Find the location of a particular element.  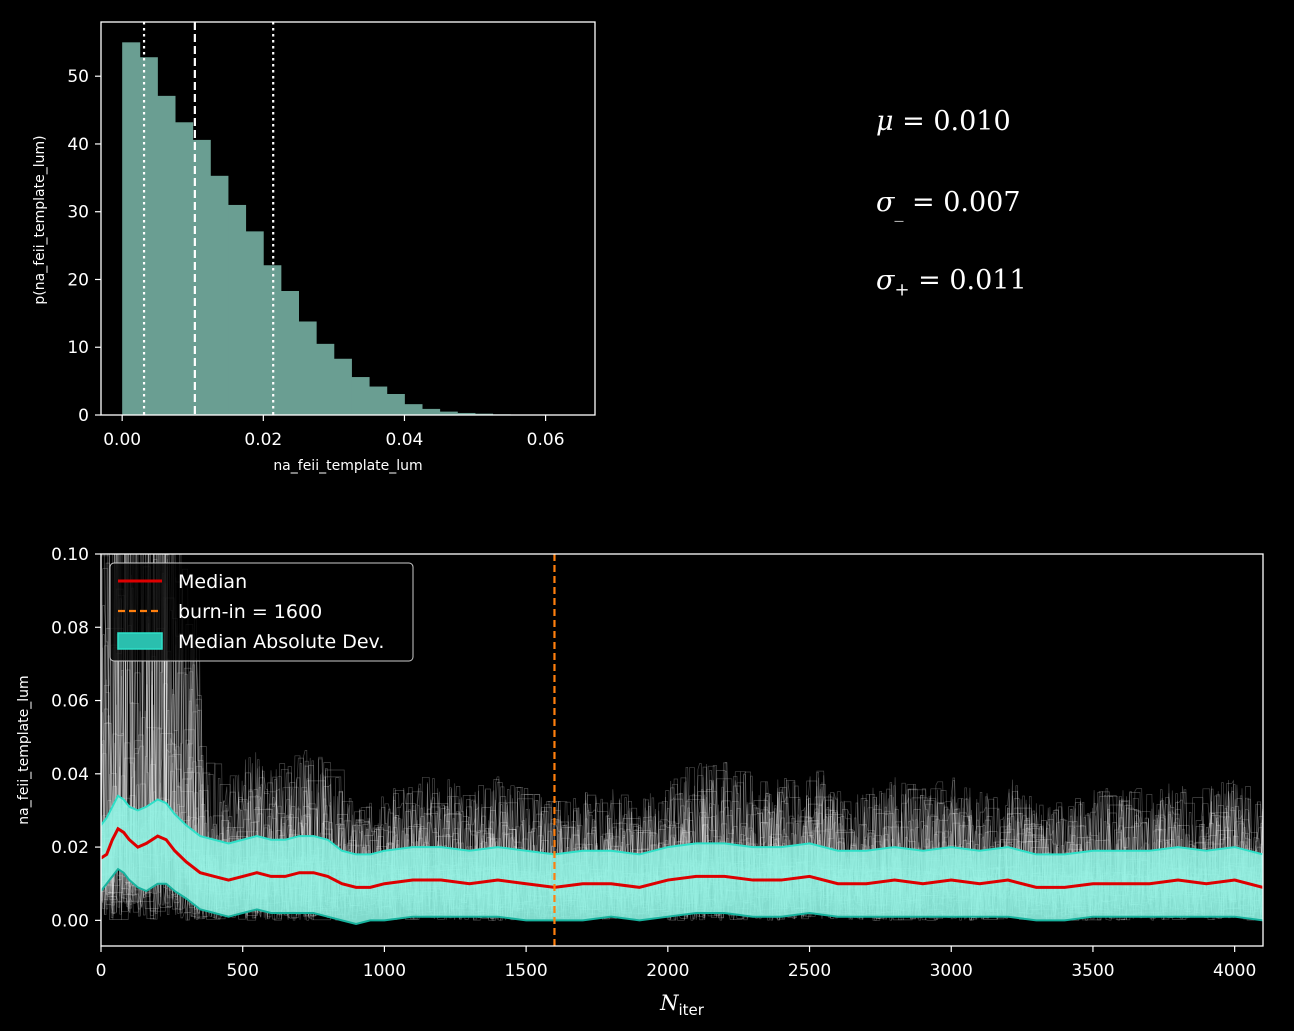

trace-y-ticks: 0.00 0.02 0.04 0.06 0.08 0.10 is located at coordinates (76, 738).